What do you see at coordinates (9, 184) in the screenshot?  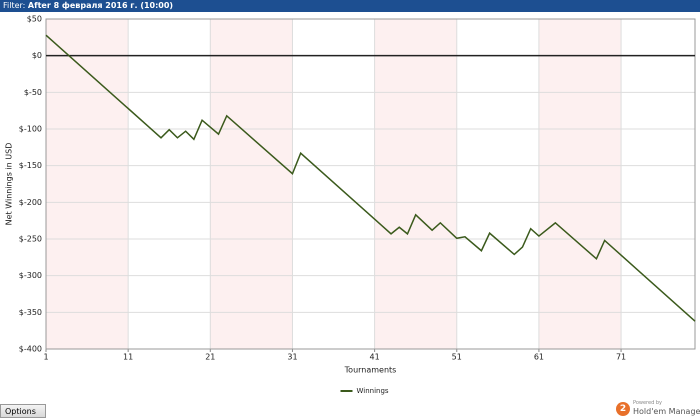 I see `y-axis-label: Net Winnings in USD` at bounding box center [9, 184].